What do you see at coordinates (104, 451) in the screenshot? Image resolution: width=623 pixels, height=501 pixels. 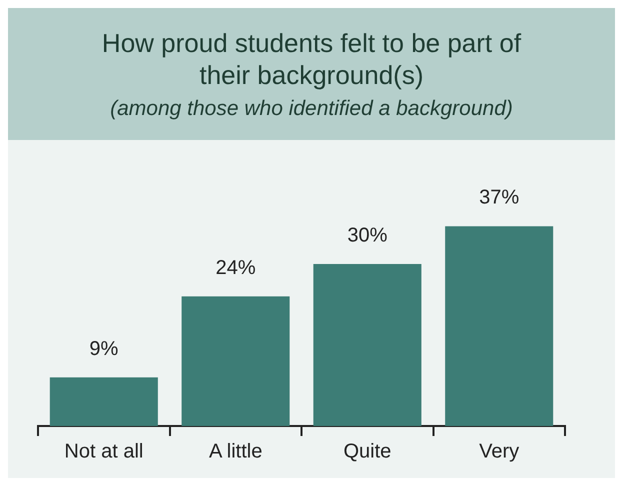 I see `x-tick-label: Not at all` at bounding box center [104, 451].